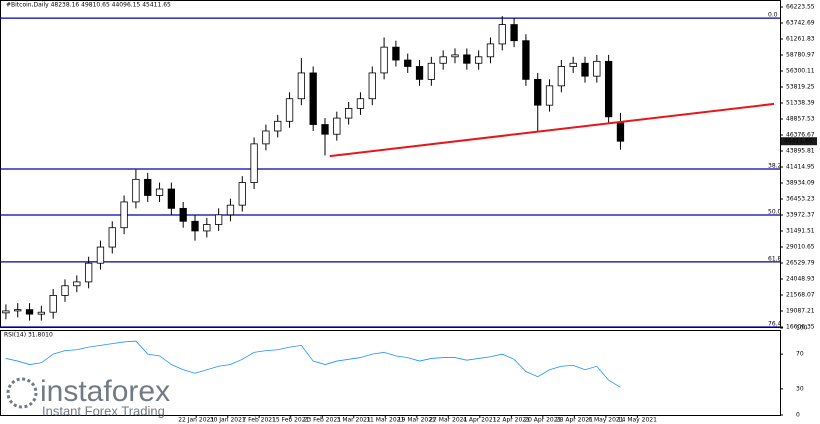 This screenshot has height=424, width=820. What do you see at coordinates (800, 151) in the screenshot?
I see `y-tick-label: 43895.81` at bounding box center [800, 151].